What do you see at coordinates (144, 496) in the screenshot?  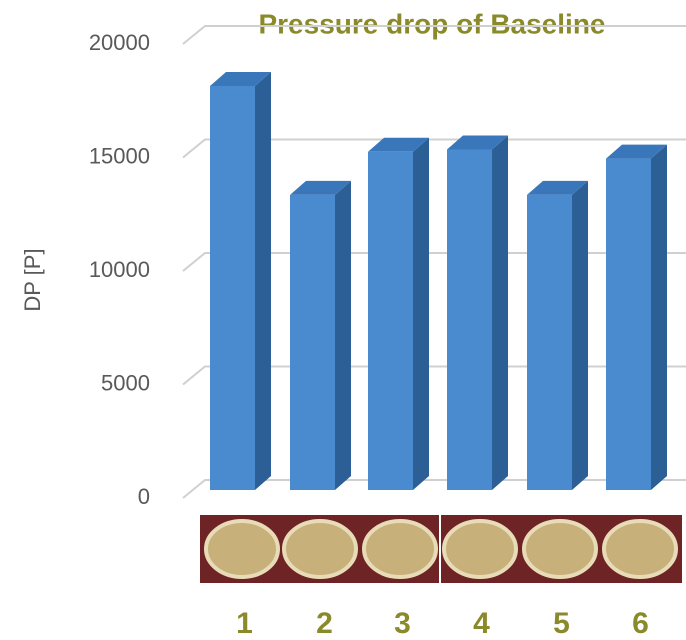 I see `y-tick-label: 0` at bounding box center [144, 496].